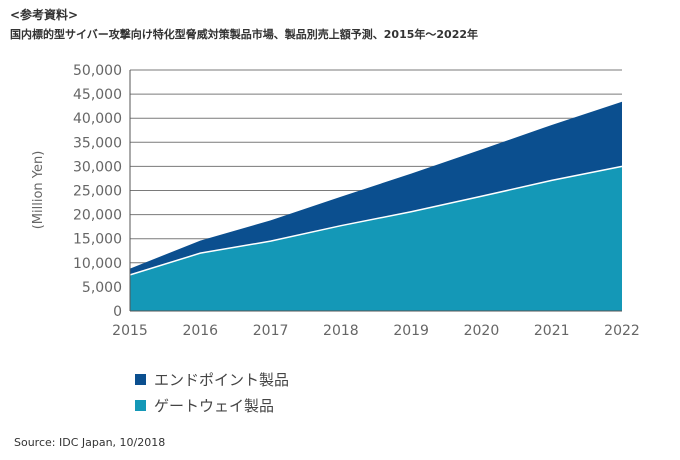 The image size is (680, 460). Describe the element at coordinates (411, 331) in the screenshot. I see `x-tick-label: 2019` at that location.